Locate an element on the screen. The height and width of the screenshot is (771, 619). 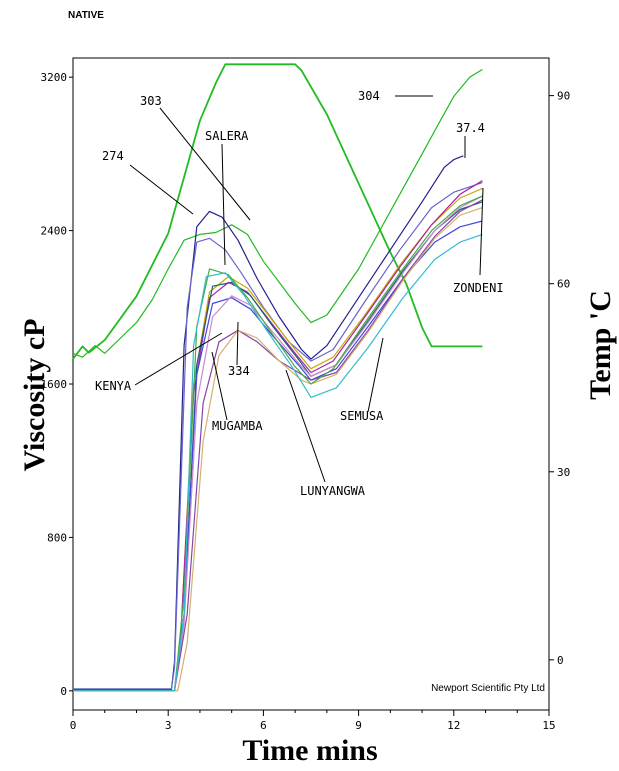
y-tick-label: 1600 is located at coordinates (54, 384).